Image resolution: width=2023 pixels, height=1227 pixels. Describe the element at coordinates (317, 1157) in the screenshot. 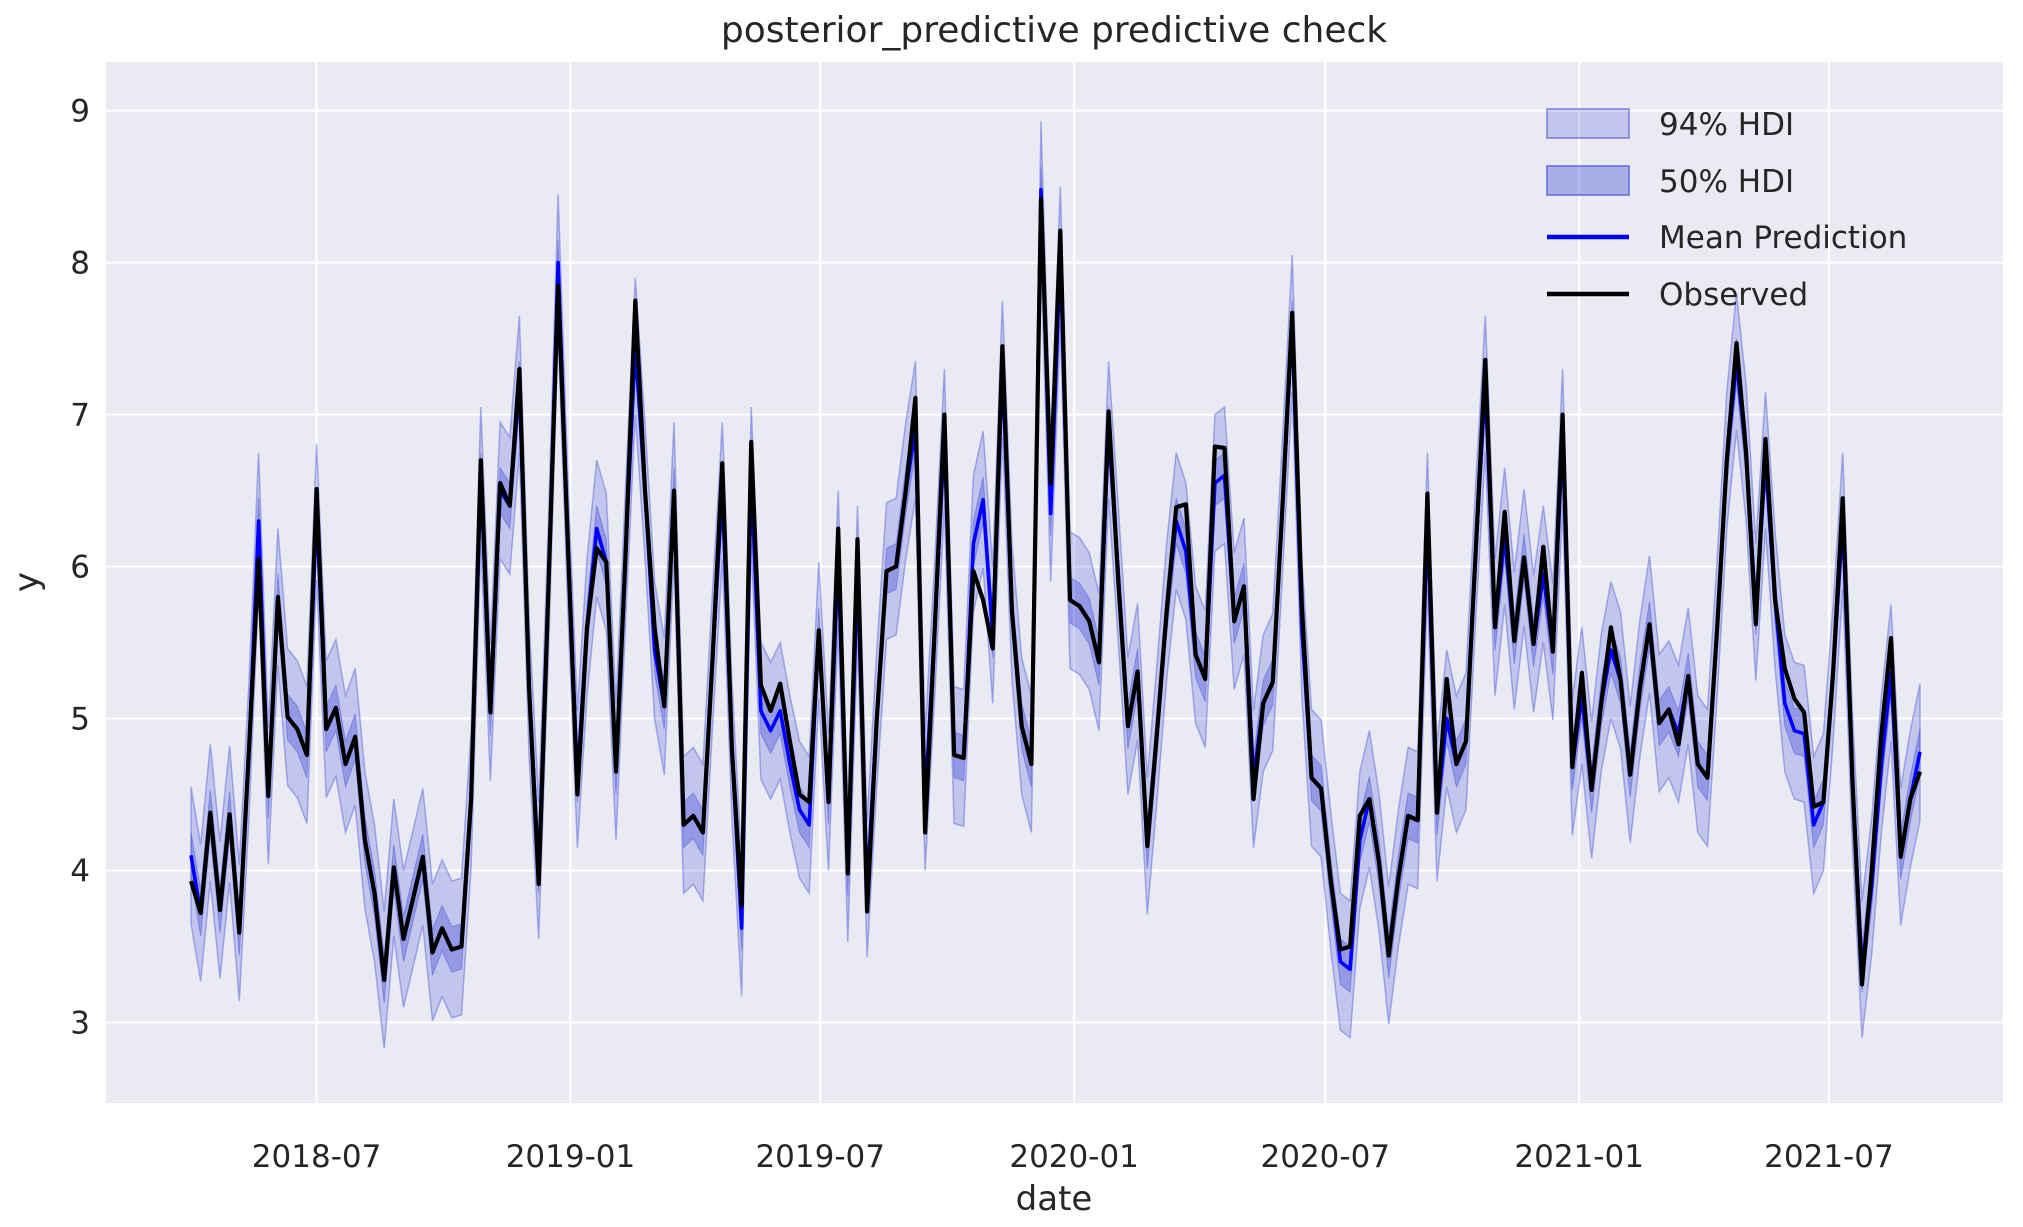

I see `x-tick-label: 2018-07` at that location.